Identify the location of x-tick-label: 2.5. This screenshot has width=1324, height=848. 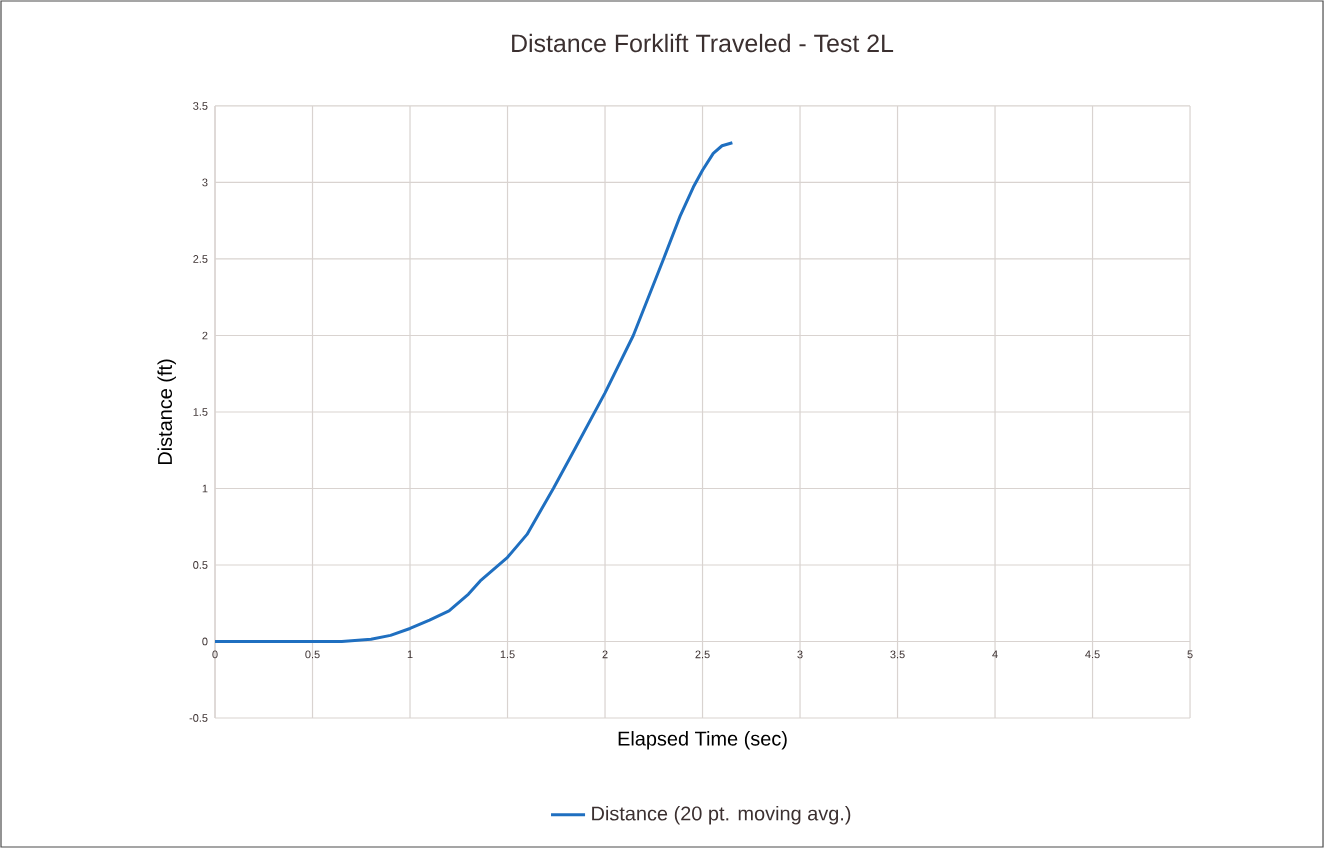
(702, 654).